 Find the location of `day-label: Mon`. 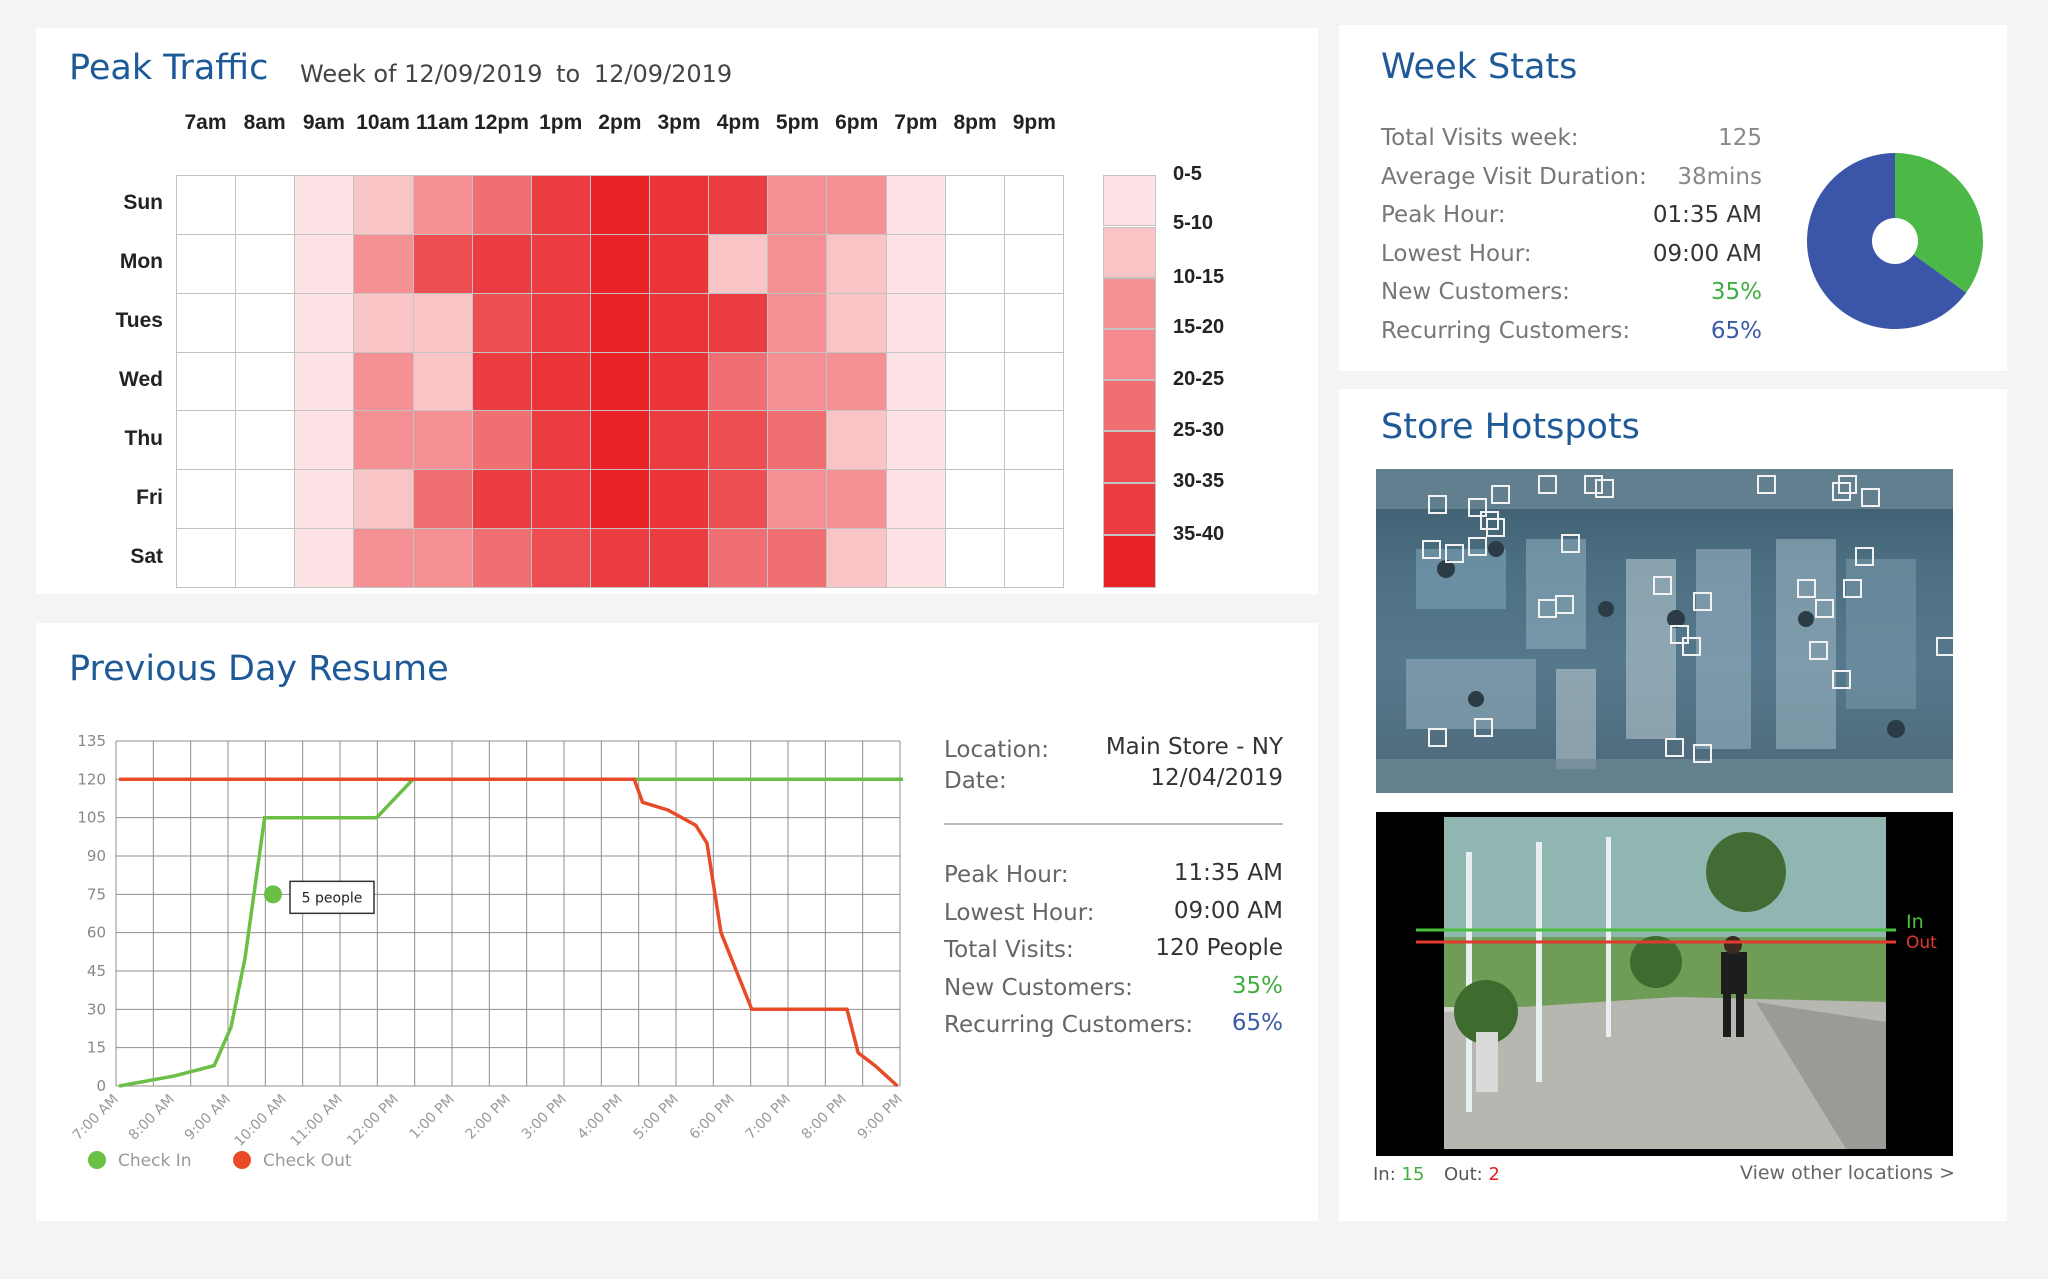

day-label: Mon is located at coordinates (141, 261).